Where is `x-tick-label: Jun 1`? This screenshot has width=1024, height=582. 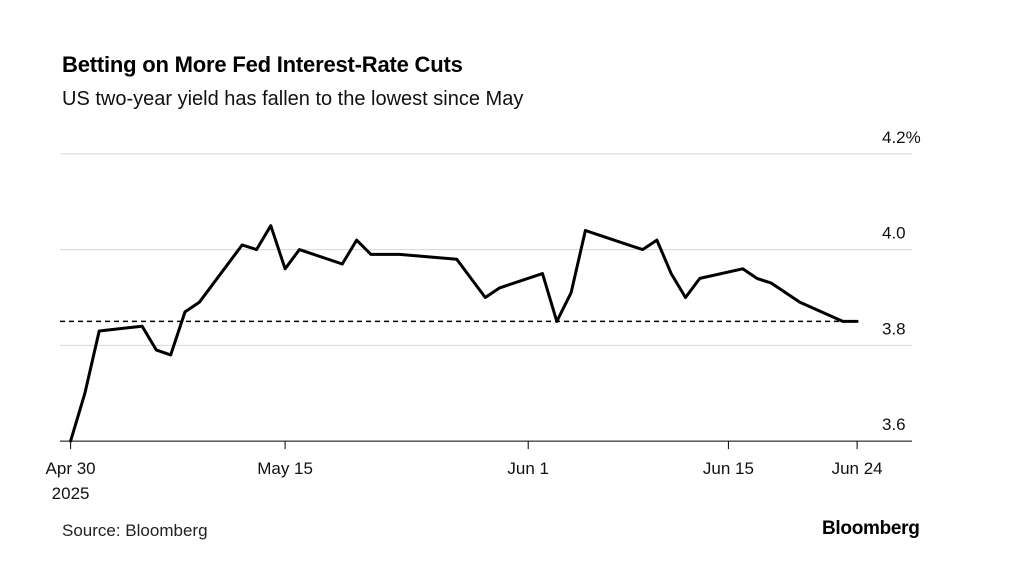 x-tick-label: Jun 1 is located at coordinates (528, 468).